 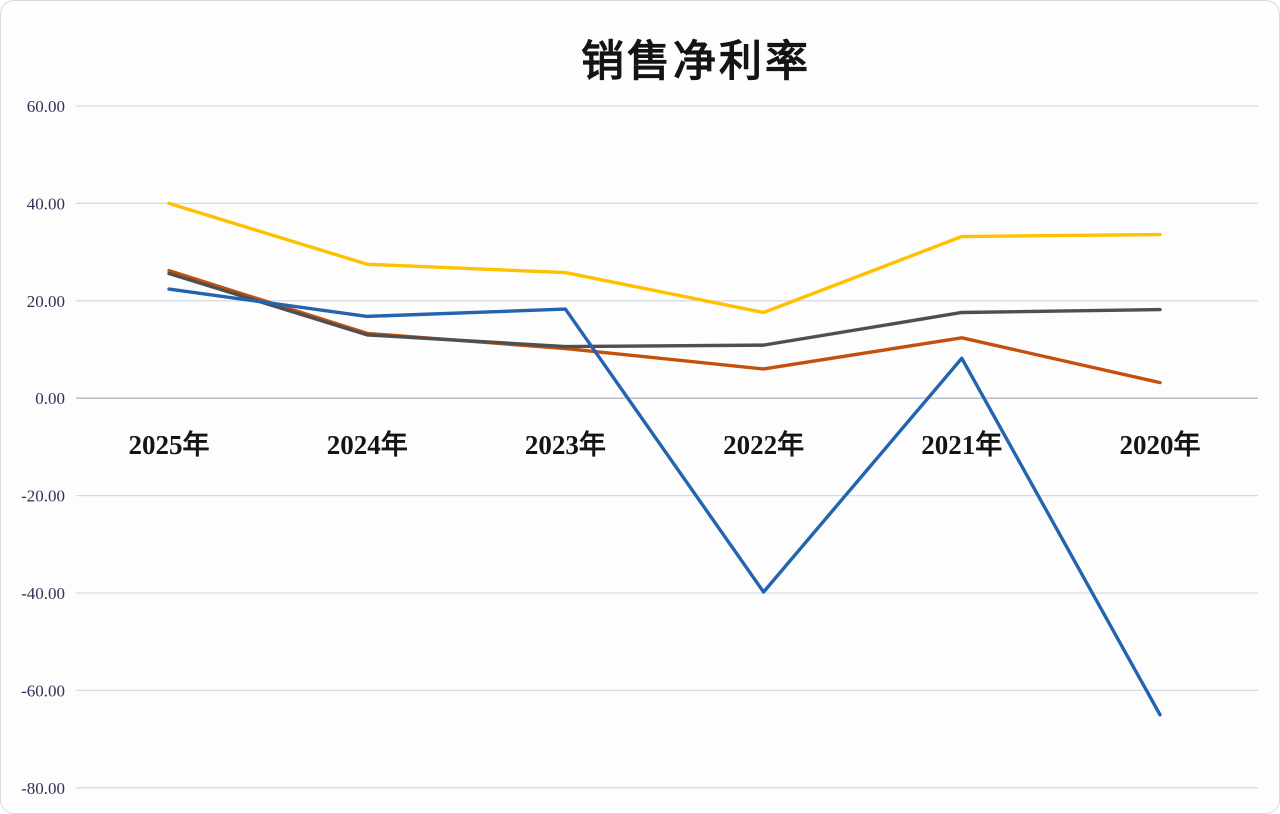 I want to click on y-axis-tick-label: -20.00, so click(x=43, y=496).